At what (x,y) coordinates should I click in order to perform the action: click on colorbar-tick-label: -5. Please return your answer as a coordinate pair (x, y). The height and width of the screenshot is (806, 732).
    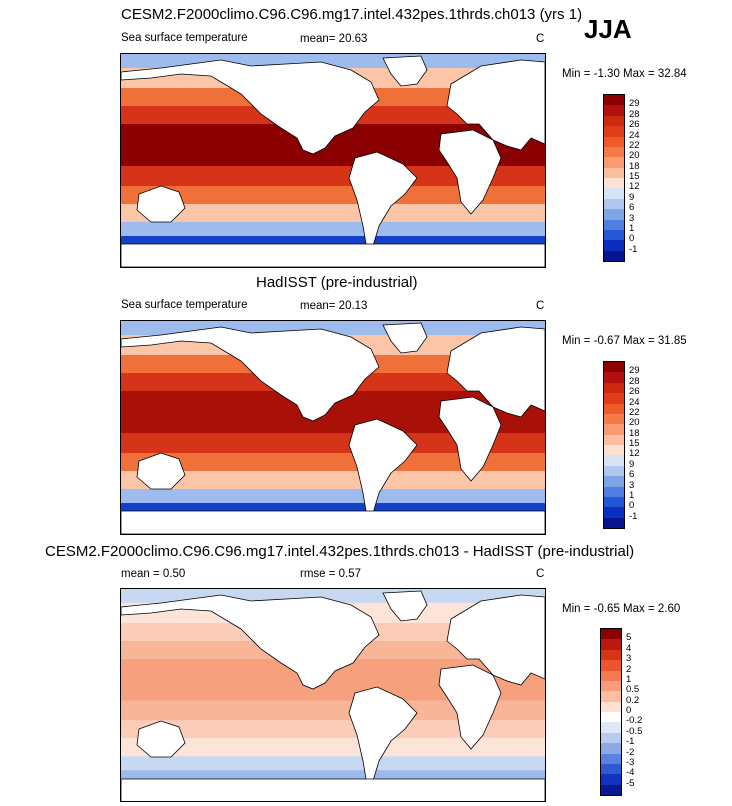
    Looking at the image, I should click on (630, 783).